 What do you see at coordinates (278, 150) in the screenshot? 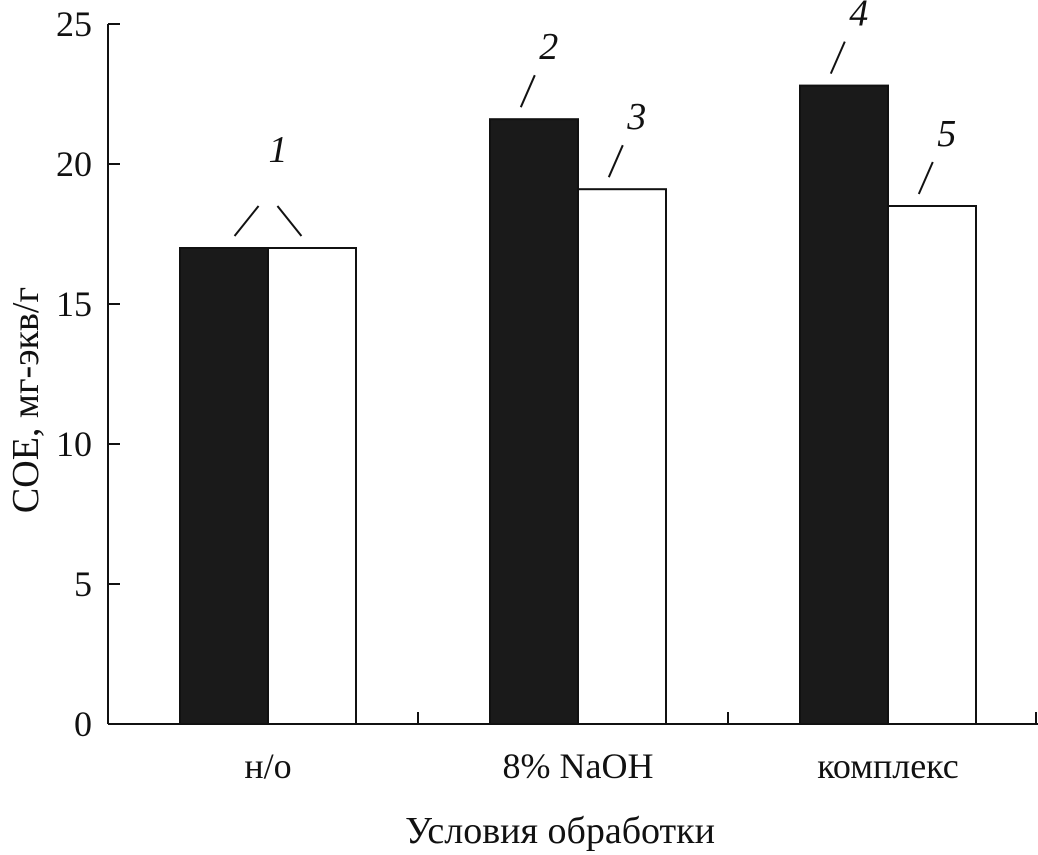
I see `bar-number-label: 1` at bounding box center [278, 150].